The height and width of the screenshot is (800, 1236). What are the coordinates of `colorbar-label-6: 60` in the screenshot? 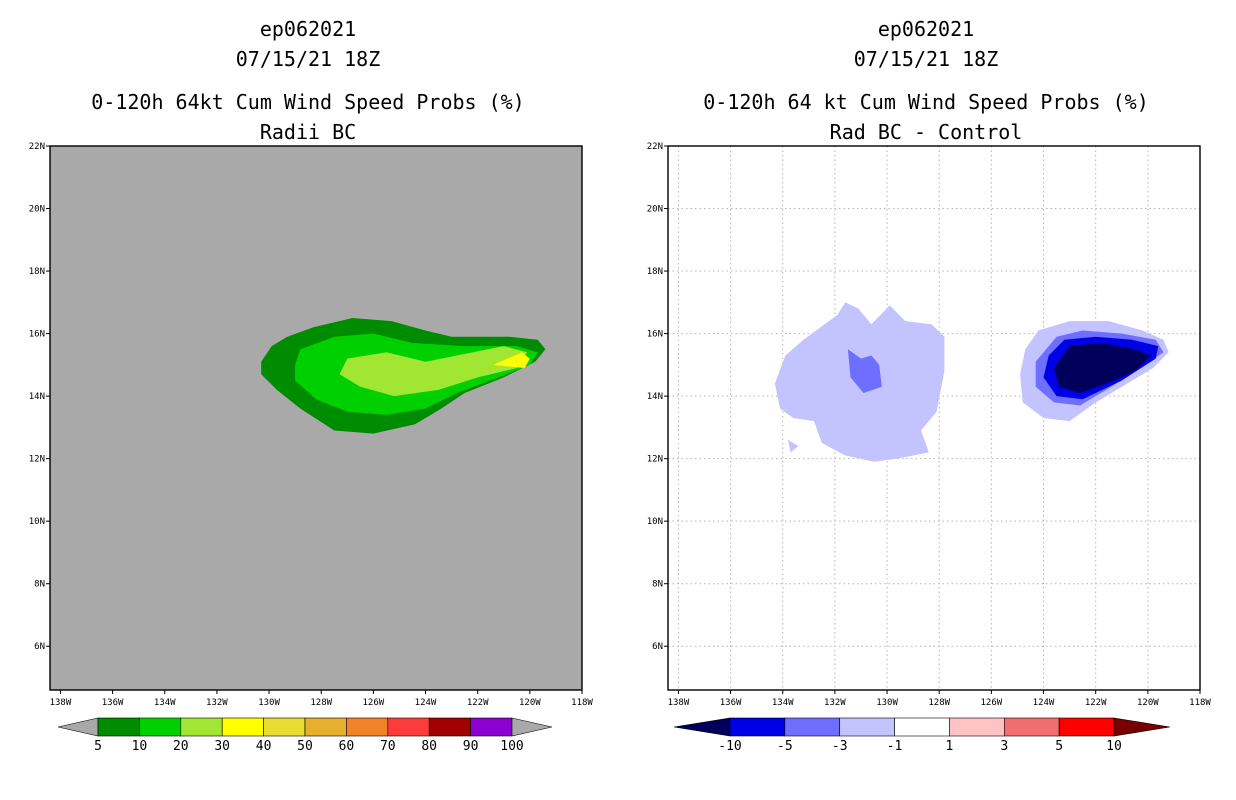 It's located at (347, 746).